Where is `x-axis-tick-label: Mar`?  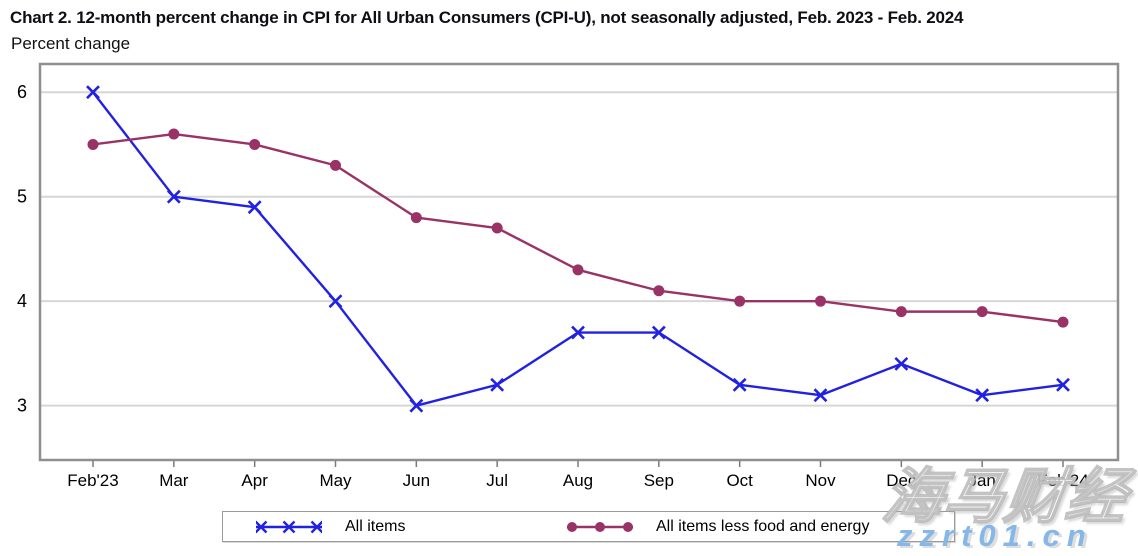 x-axis-tick-label: Mar is located at coordinates (174, 480).